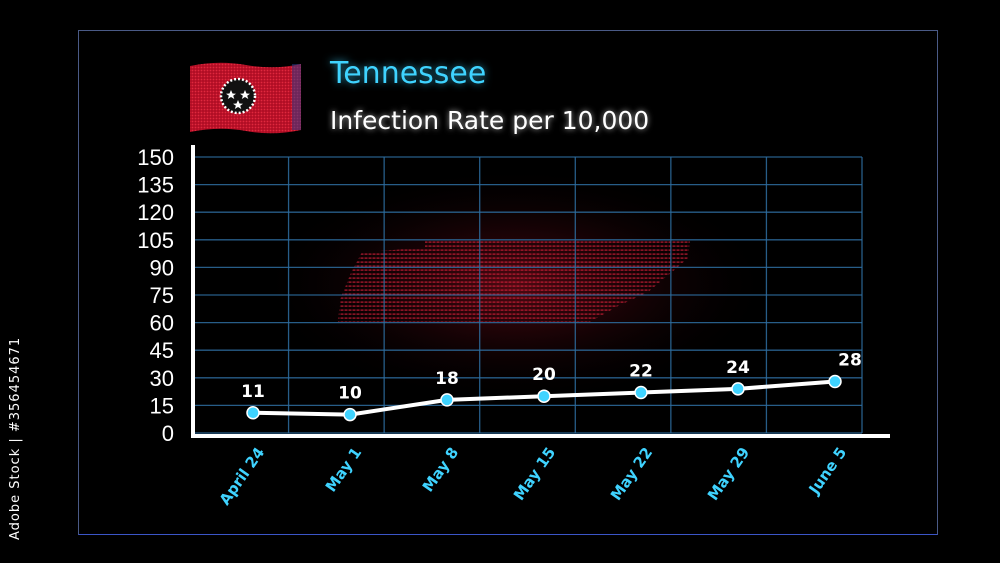 The height and width of the screenshot is (563, 1000). What do you see at coordinates (162, 378) in the screenshot?
I see `y-tick-label: 30` at bounding box center [162, 378].